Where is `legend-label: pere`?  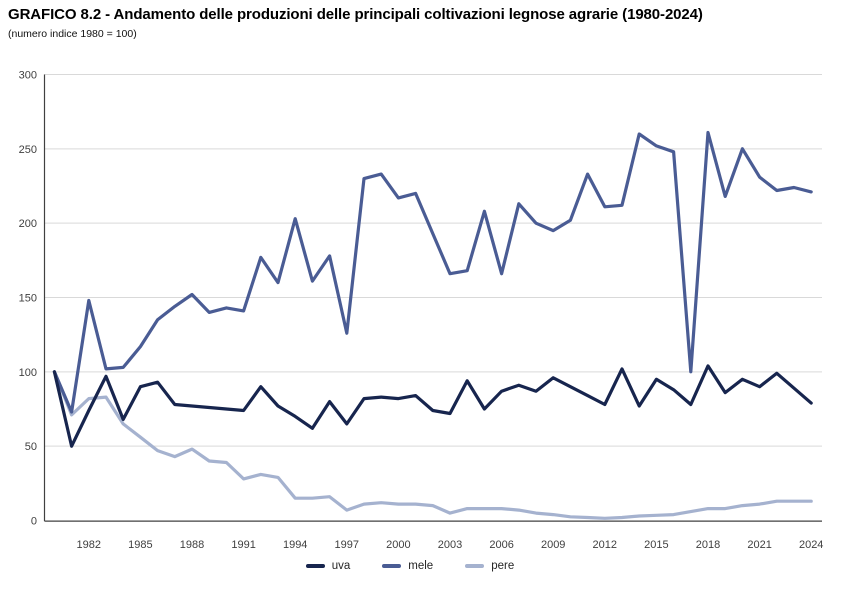
legend-label: pere is located at coordinates (503, 566).